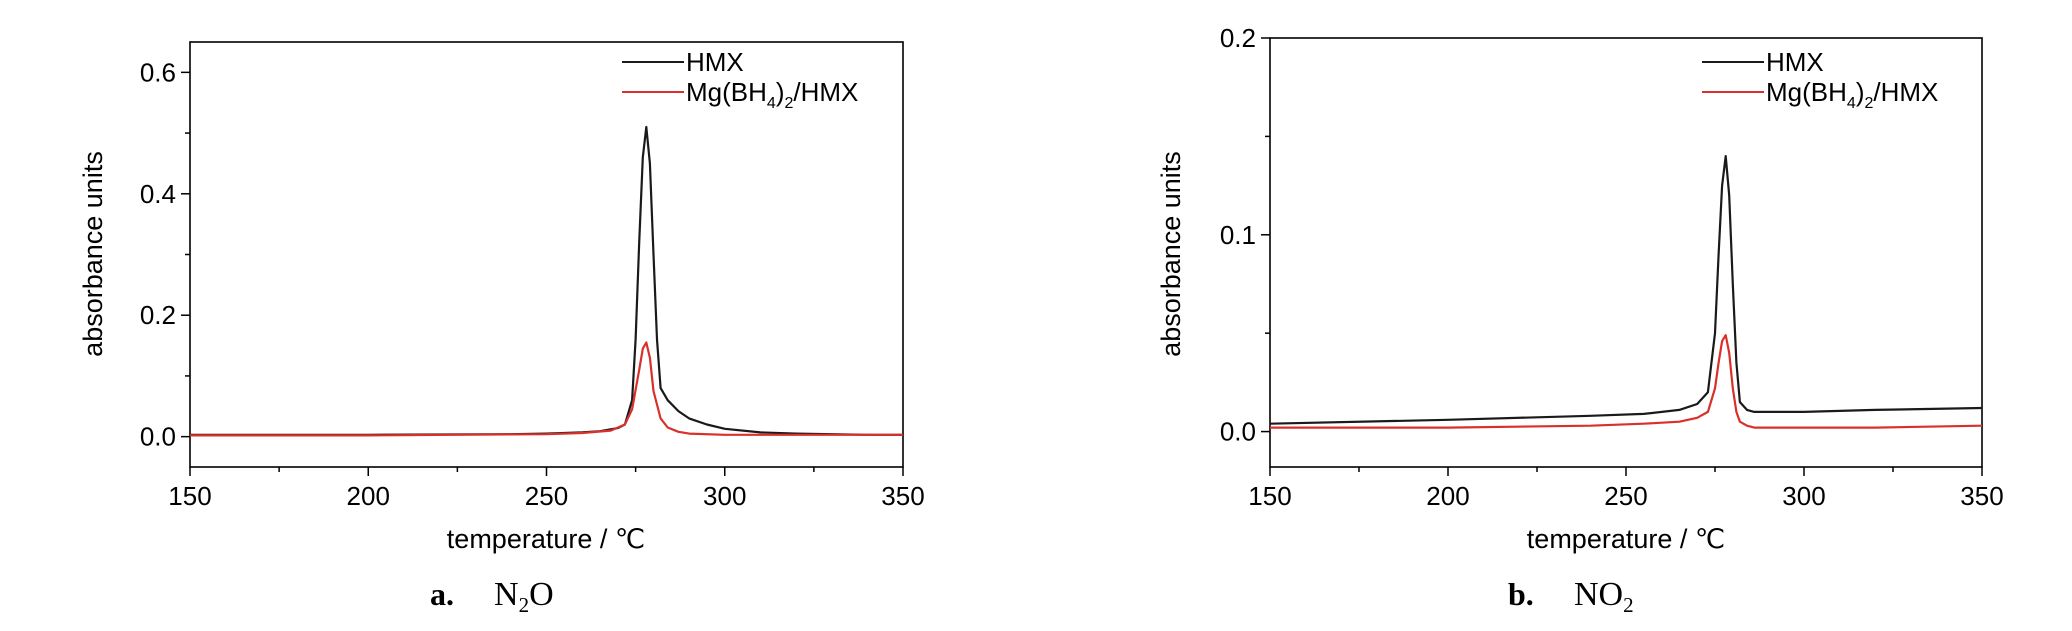  What do you see at coordinates (1625, 496) in the screenshot?
I see `panel-b-x-tick-label: 250` at bounding box center [1625, 496].